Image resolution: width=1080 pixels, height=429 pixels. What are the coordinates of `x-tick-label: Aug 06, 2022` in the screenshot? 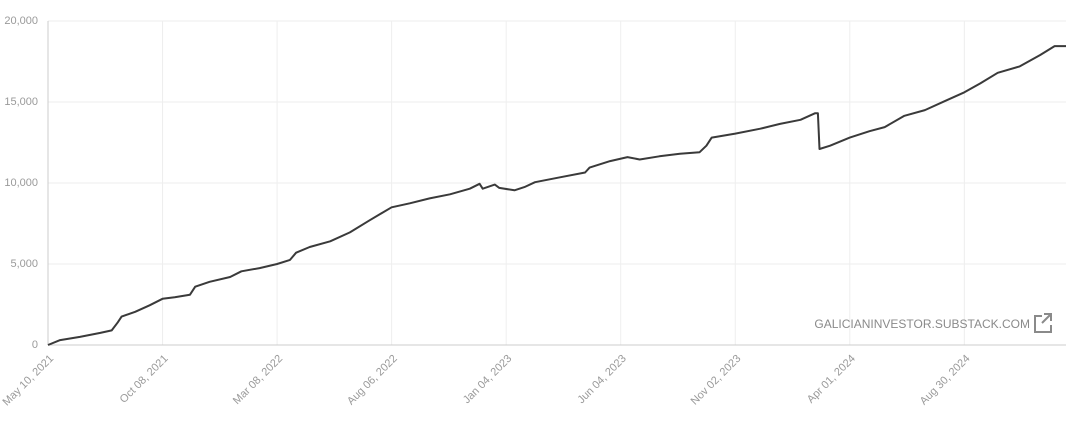 It's located at (372, 380).